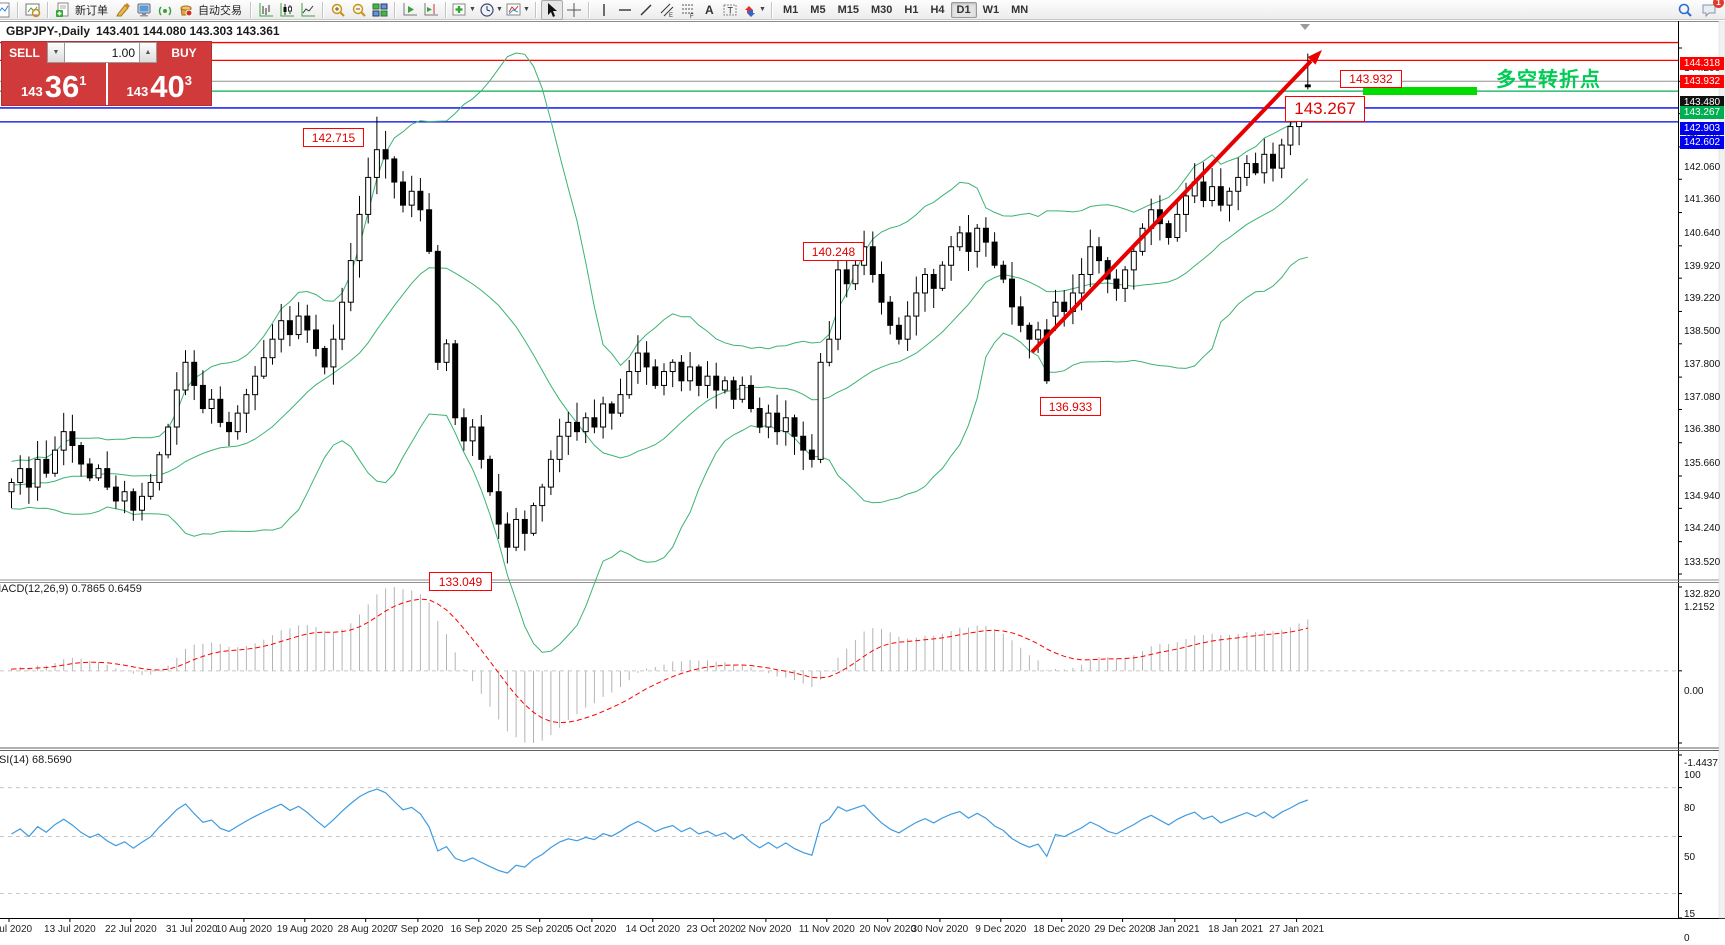 This screenshot has width=1725, height=945. Describe the element at coordinates (536, 9) in the screenshot. I see `separator` at that location.